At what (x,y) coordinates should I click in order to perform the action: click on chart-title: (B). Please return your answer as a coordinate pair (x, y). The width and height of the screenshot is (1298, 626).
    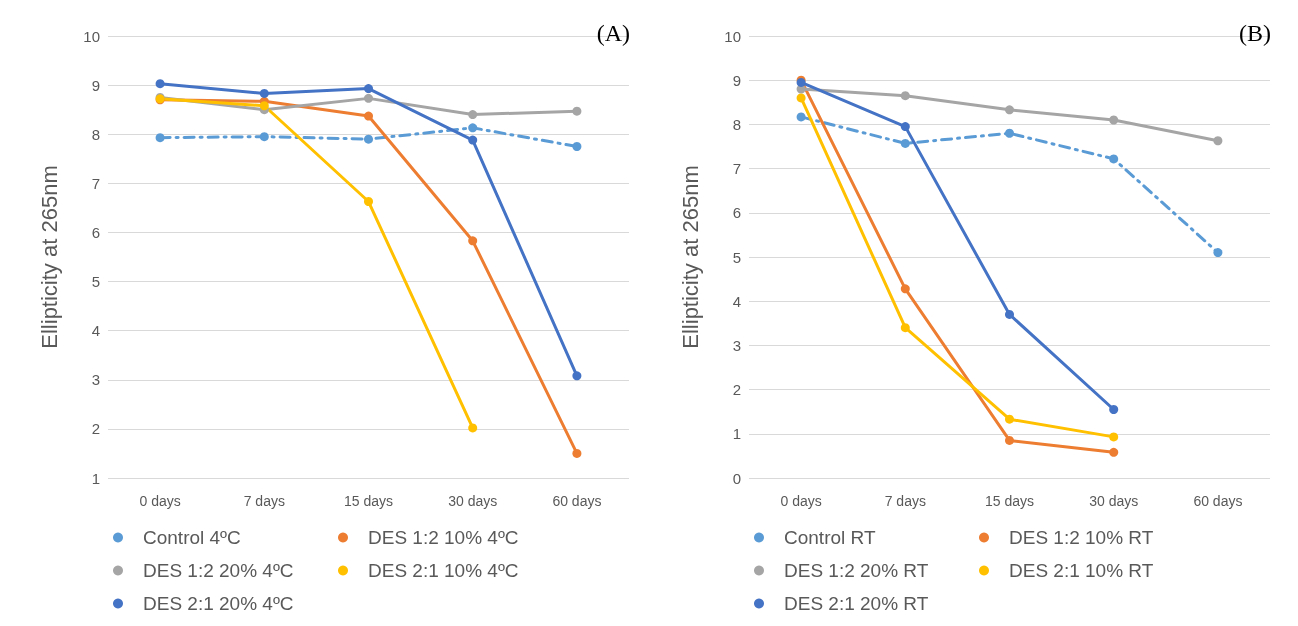
    Looking at the image, I should click on (1255, 33).